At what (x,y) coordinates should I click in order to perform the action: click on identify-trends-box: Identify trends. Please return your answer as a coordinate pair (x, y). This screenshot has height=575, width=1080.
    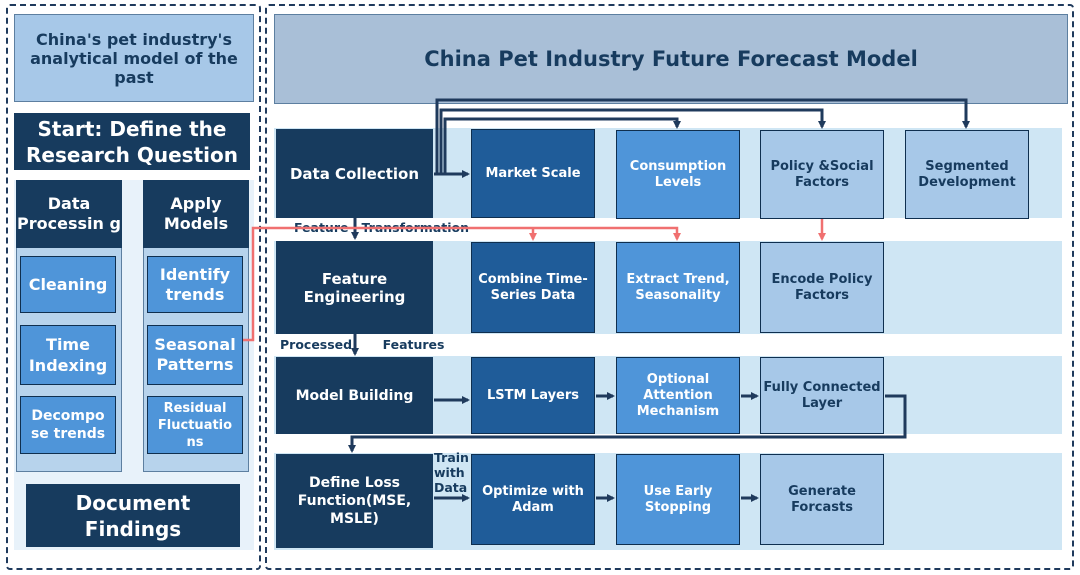
    Looking at the image, I should click on (195, 284).